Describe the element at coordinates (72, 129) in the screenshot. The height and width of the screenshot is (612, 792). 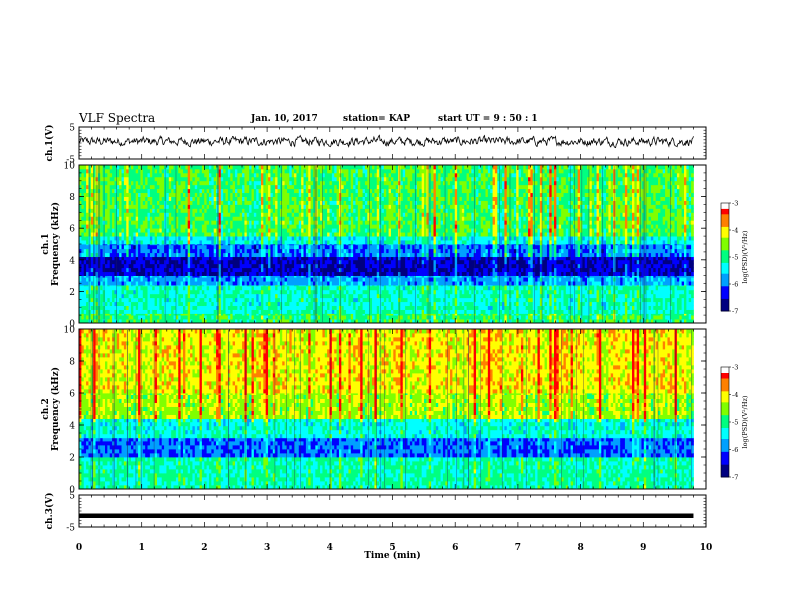
I see `y-tick-label: 5` at that location.